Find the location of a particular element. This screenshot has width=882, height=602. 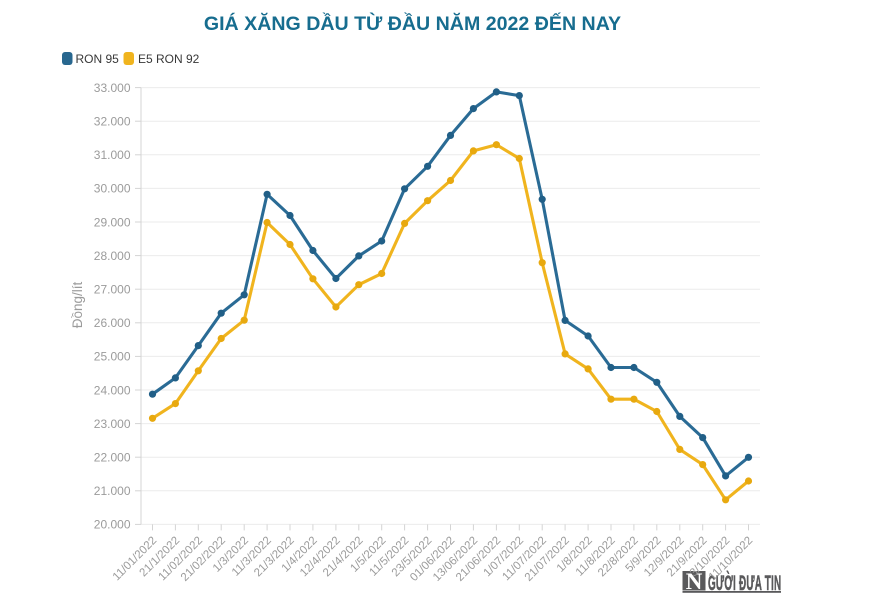

svg-text: 22.000 is located at coordinates (112, 458).